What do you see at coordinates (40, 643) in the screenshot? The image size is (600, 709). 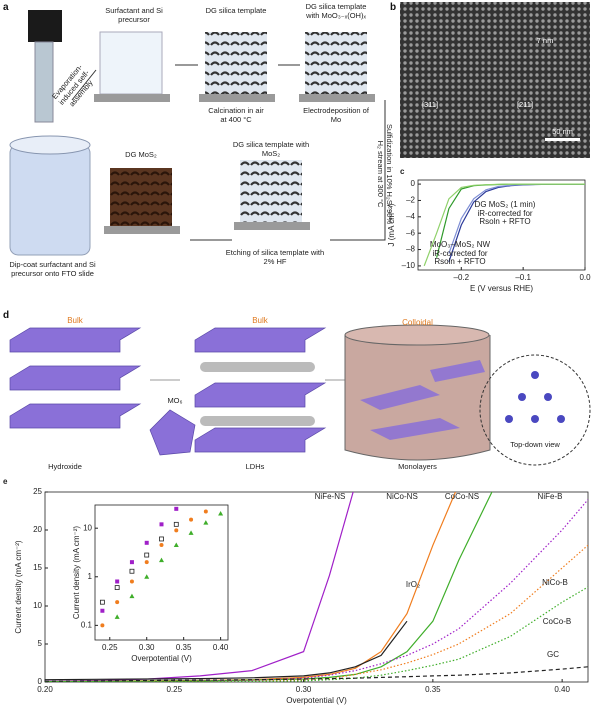 I see `y-tick-label: 5` at bounding box center [40, 643].